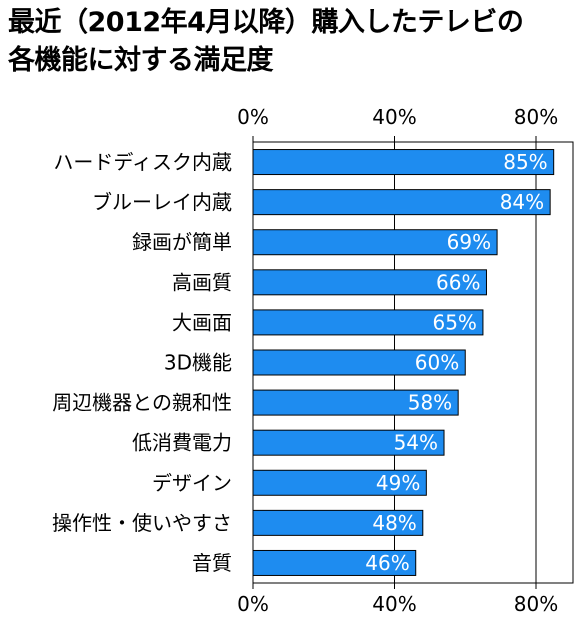 Image resolution: width=586 pixels, height=620 pixels. I want to click on category-label: ハードディスク内蔵, so click(142, 162).